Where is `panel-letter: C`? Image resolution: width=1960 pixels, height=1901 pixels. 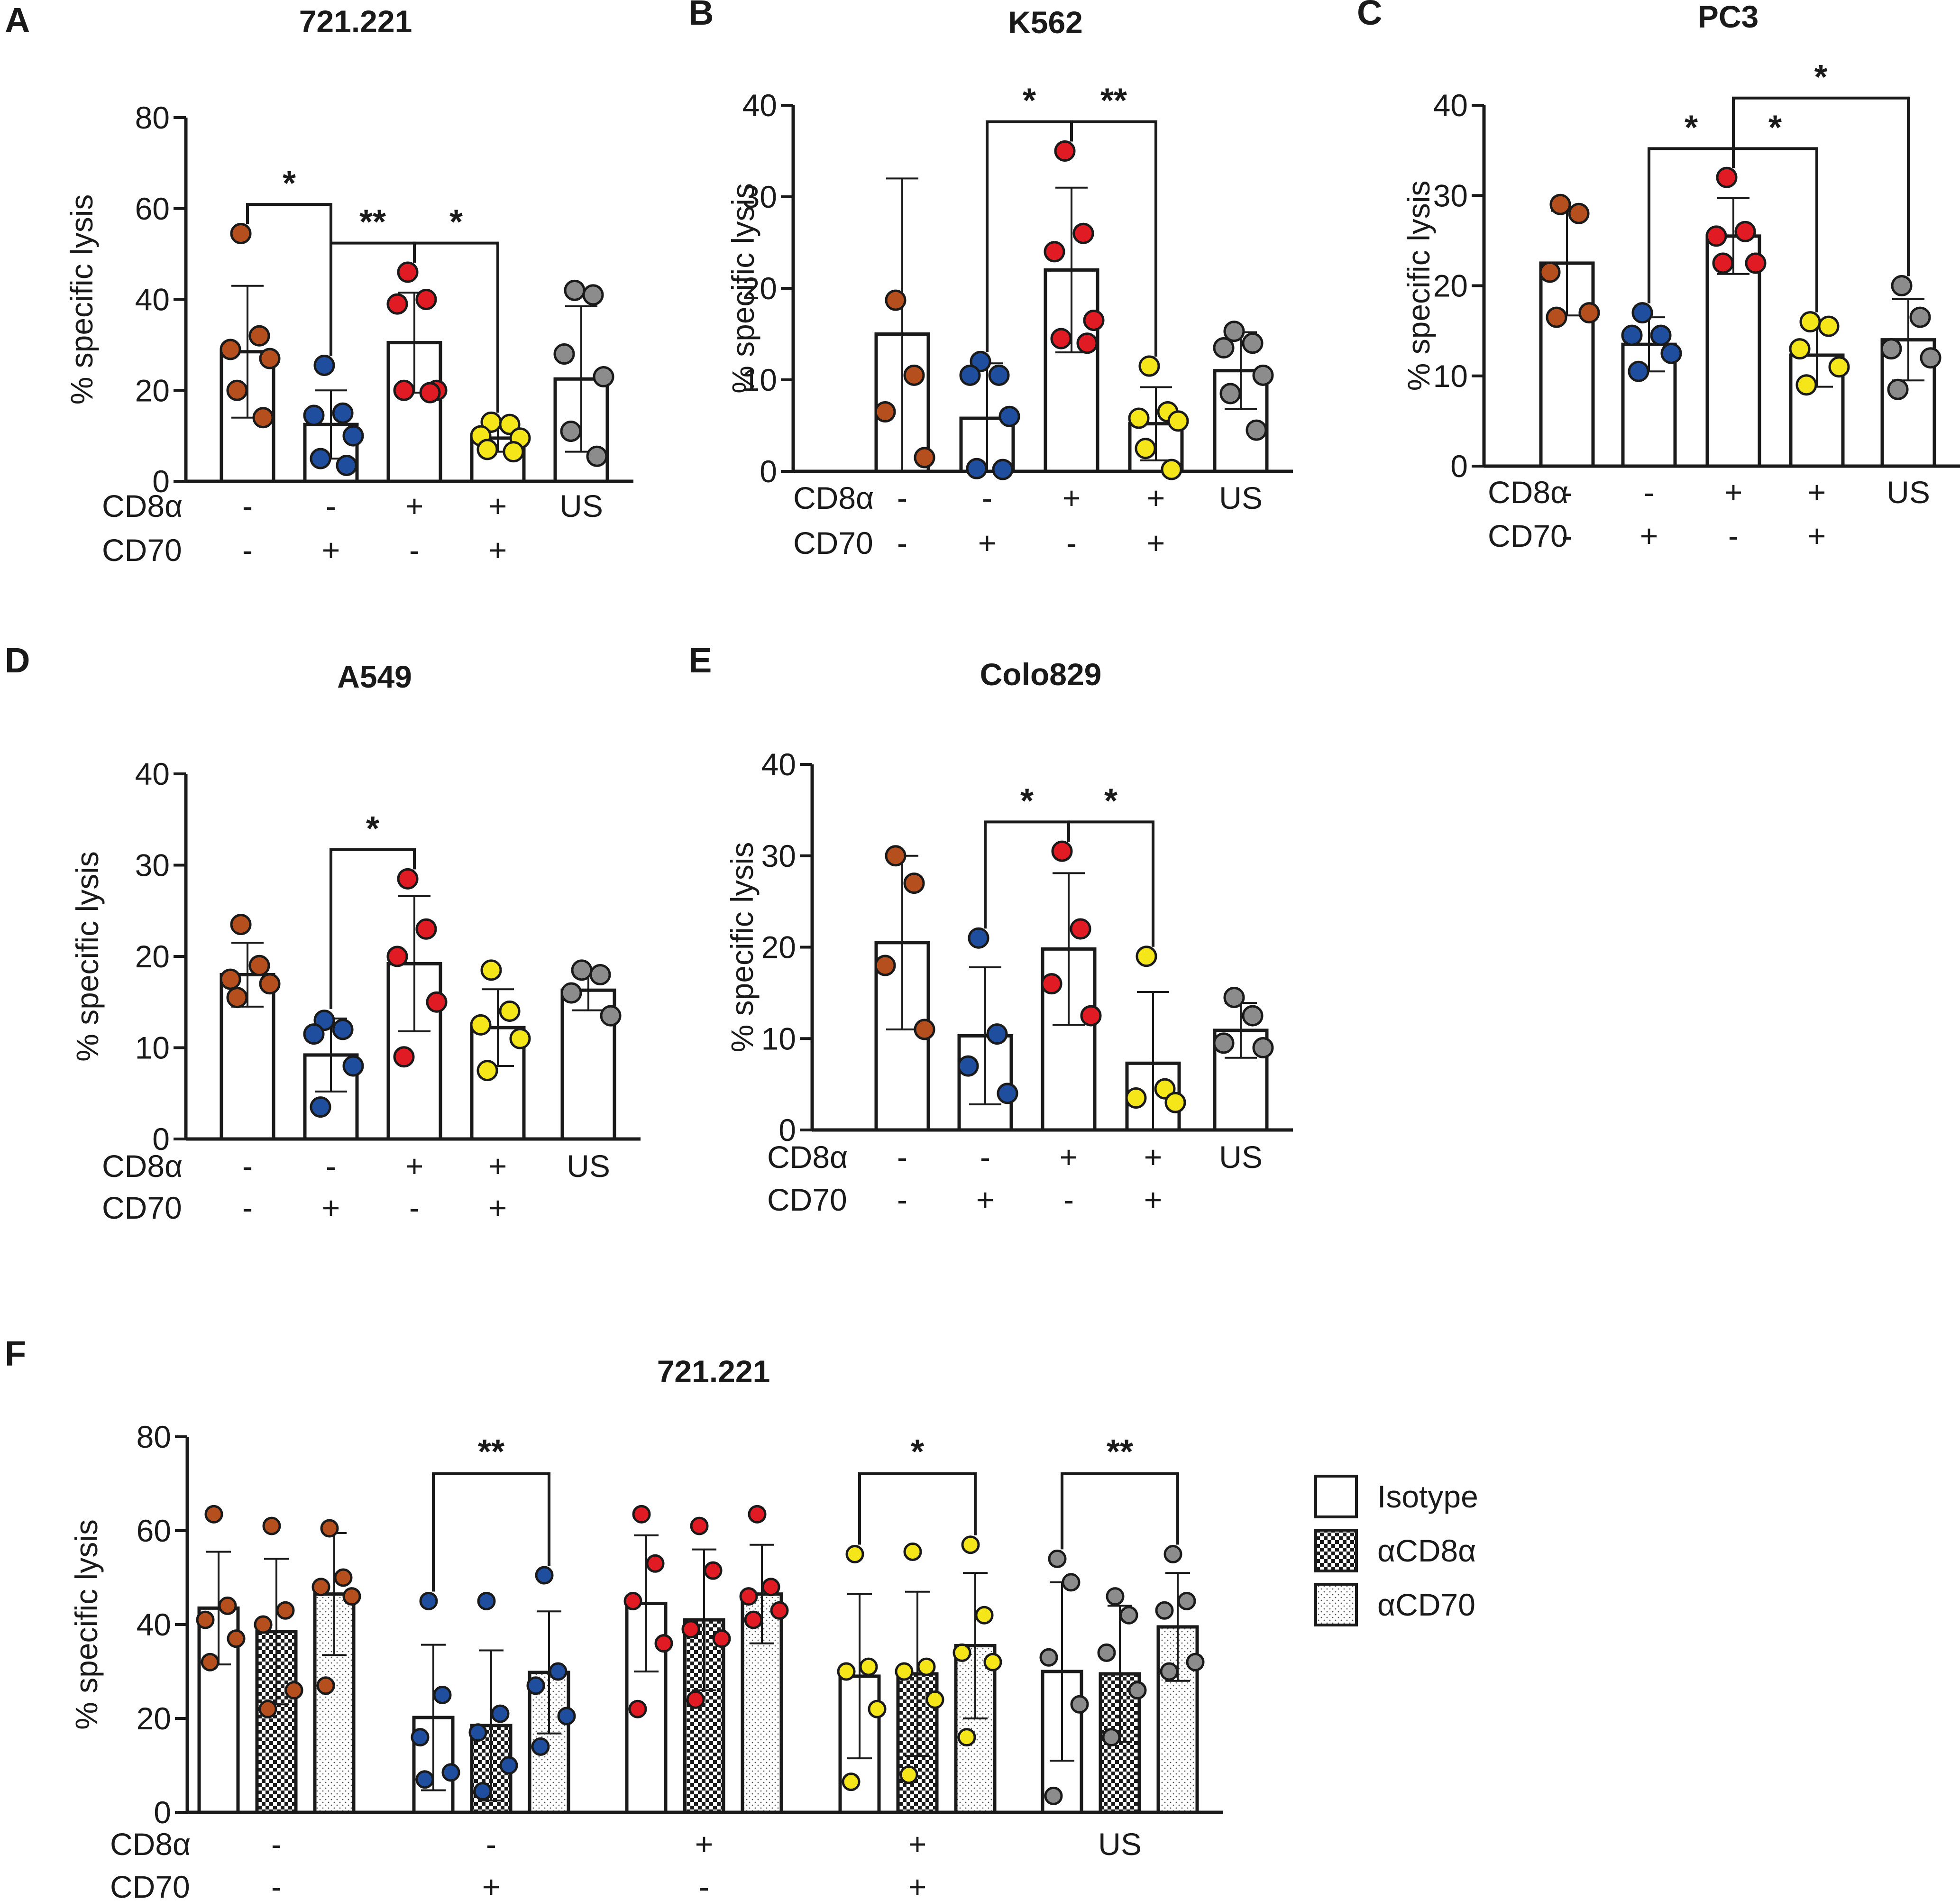
panel-letter: C is located at coordinates (1369, 16).